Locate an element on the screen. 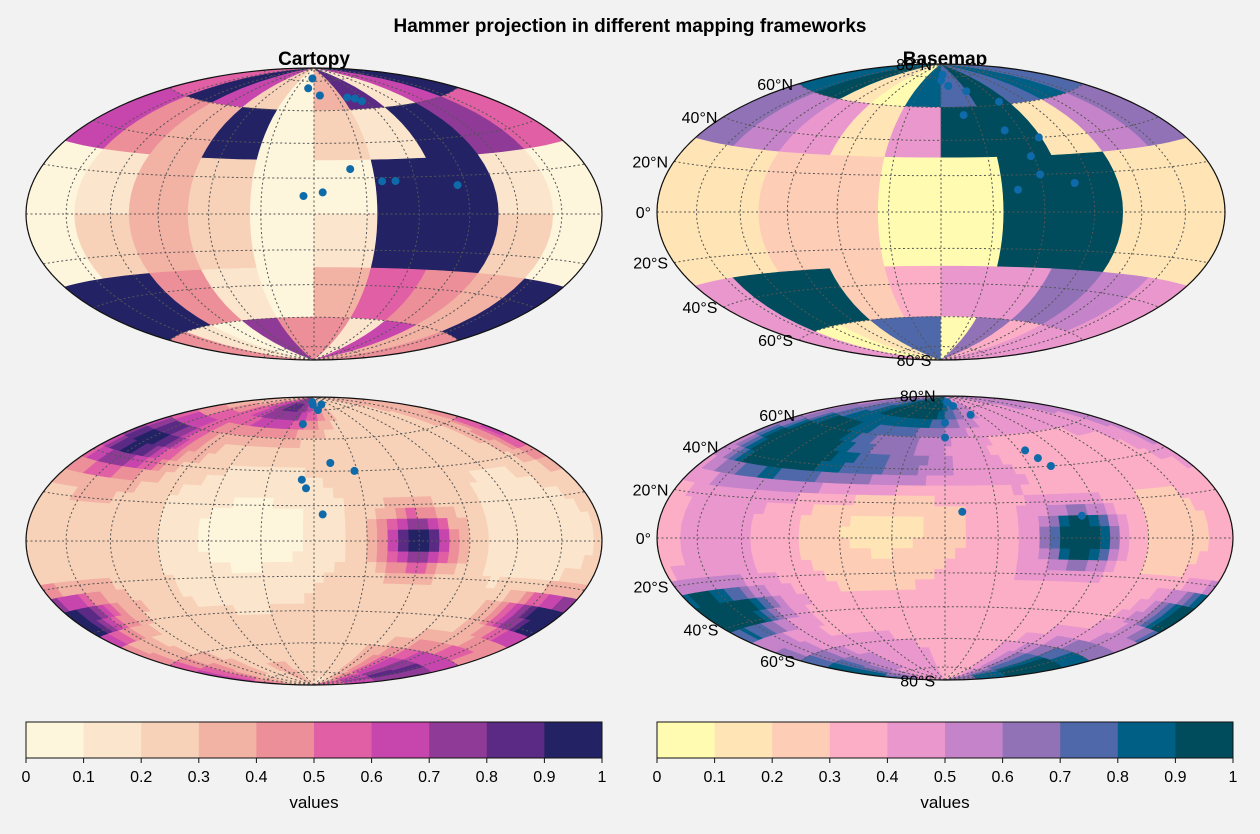  colorbar-tick-label: 0.5 is located at coordinates (945, 777).